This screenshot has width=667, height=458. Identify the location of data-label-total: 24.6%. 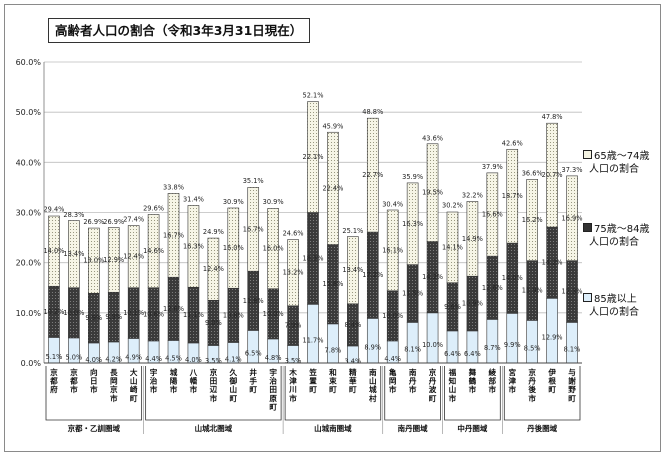
(293, 234).